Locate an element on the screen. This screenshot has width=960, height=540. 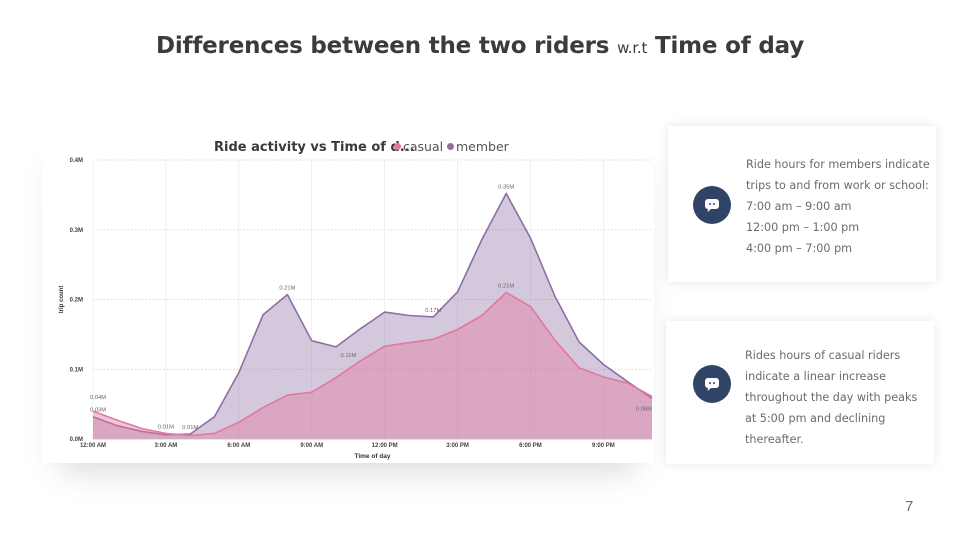
y-axis-title: trip count is located at coordinates (62, 300).